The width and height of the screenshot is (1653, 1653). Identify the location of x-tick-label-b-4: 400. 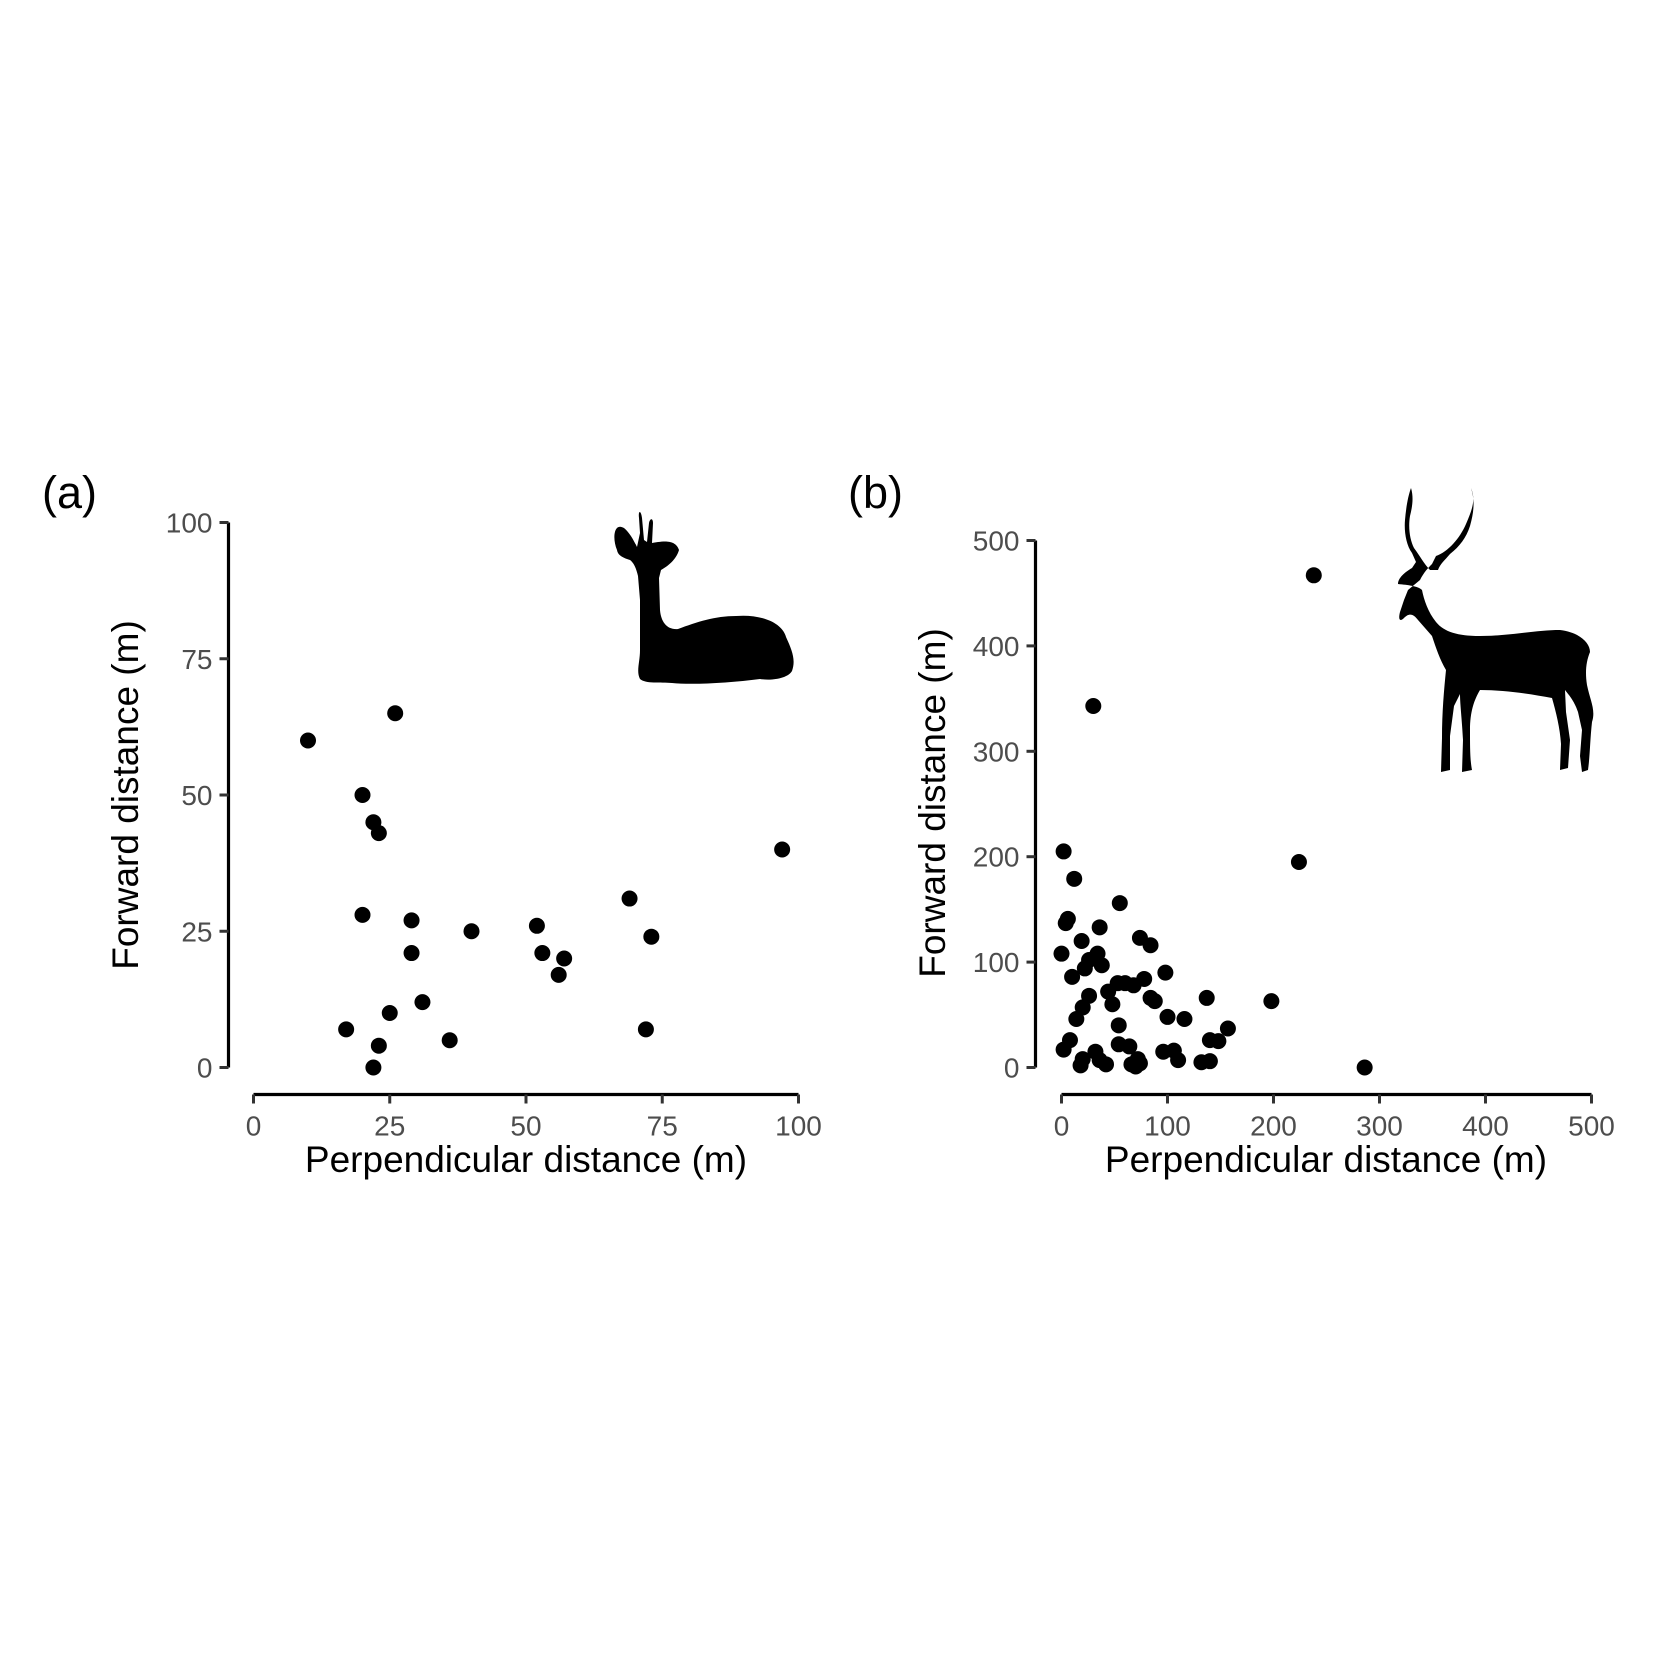
(1485, 1126).